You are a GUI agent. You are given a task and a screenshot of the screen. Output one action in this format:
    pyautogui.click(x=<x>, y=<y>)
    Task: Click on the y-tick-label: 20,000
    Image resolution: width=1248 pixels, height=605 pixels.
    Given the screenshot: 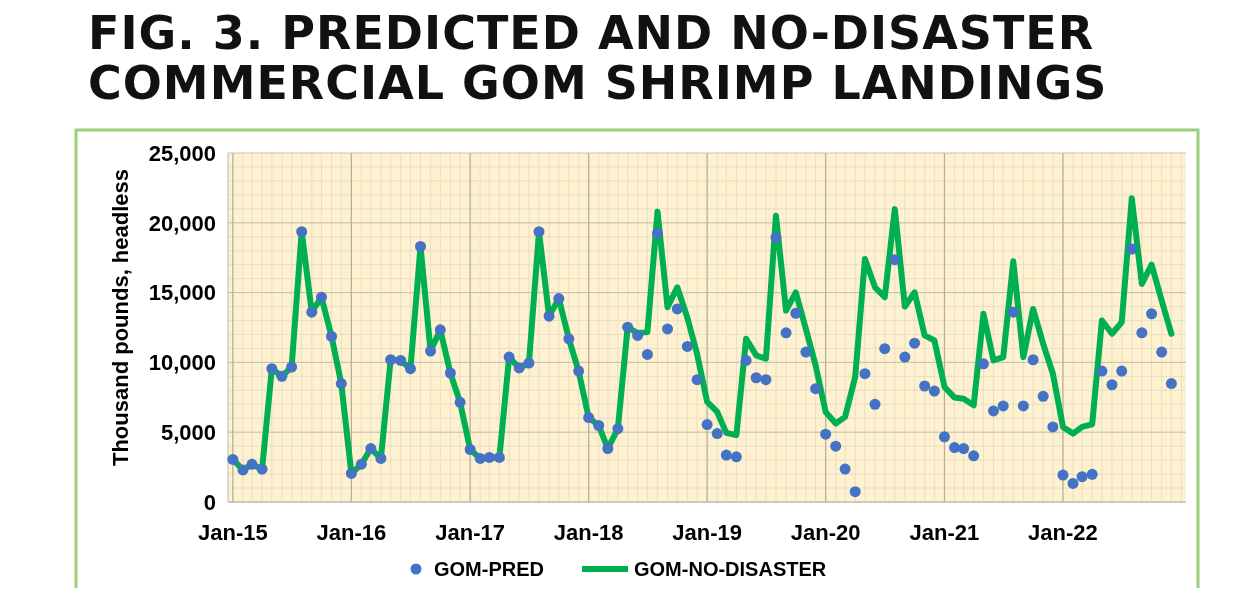 What is the action you would take?
    pyautogui.click(x=182, y=223)
    